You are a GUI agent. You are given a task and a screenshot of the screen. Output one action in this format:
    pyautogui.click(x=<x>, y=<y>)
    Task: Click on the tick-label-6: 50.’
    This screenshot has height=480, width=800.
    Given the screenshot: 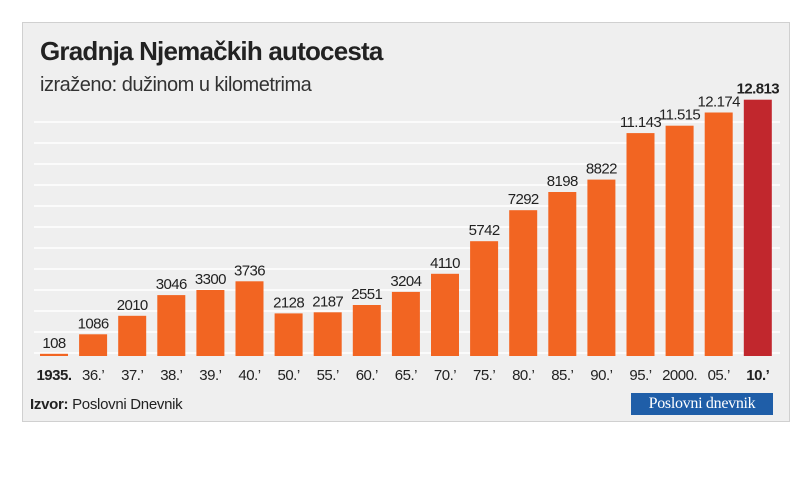 What is the action you would take?
    pyautogui.click(x=289, y=375)
    